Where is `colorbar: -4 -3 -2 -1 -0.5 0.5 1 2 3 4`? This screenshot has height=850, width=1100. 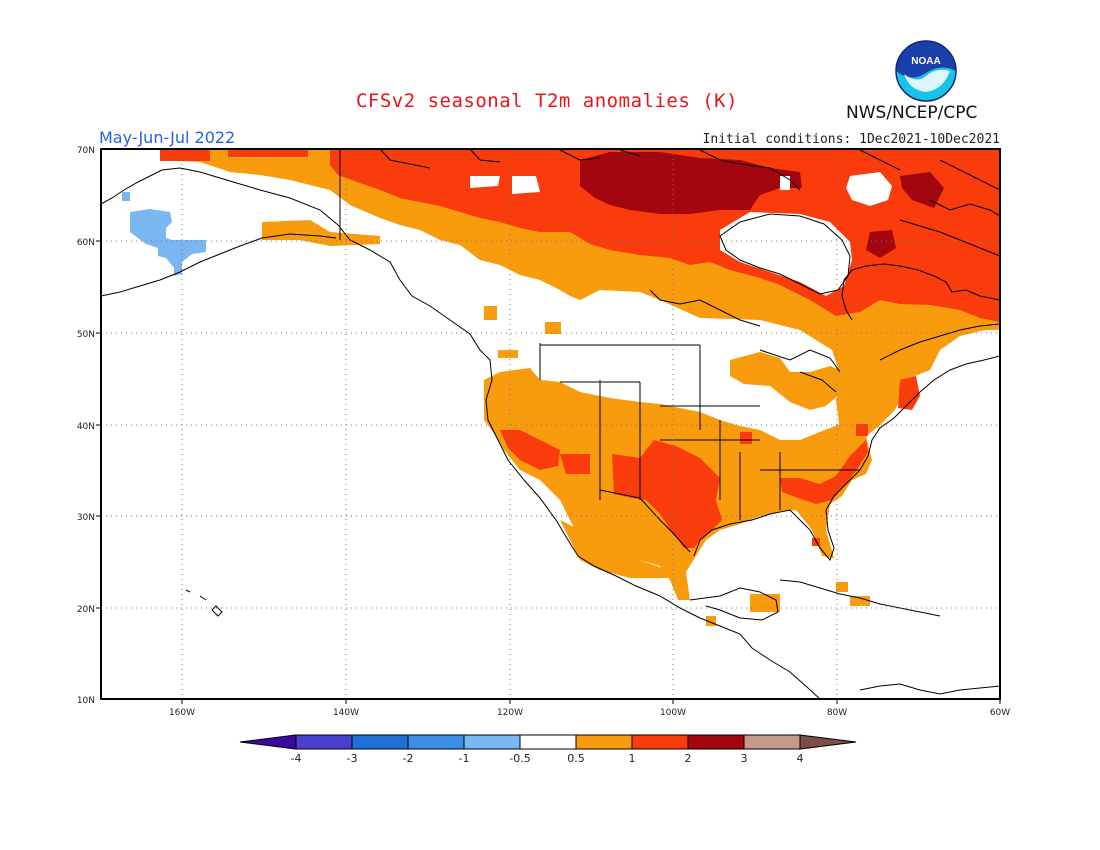
colorbar: -4 -3 -2 -1 -0.5 0.5 1 2 3 4 is located at coordinates (548, 749).